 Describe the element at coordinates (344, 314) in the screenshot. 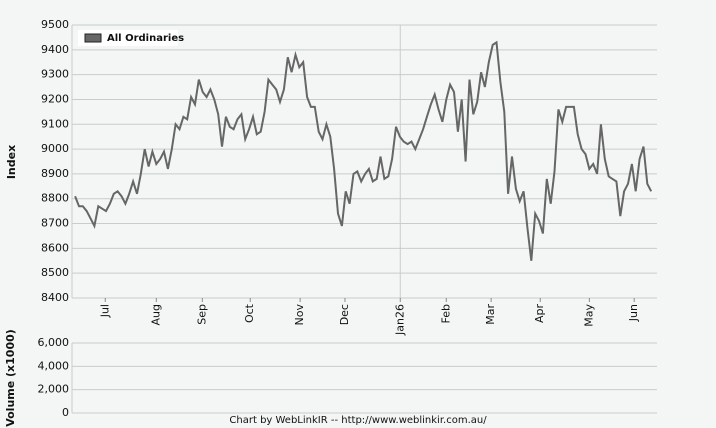

I see `x-tick-label: Dec` at that location.